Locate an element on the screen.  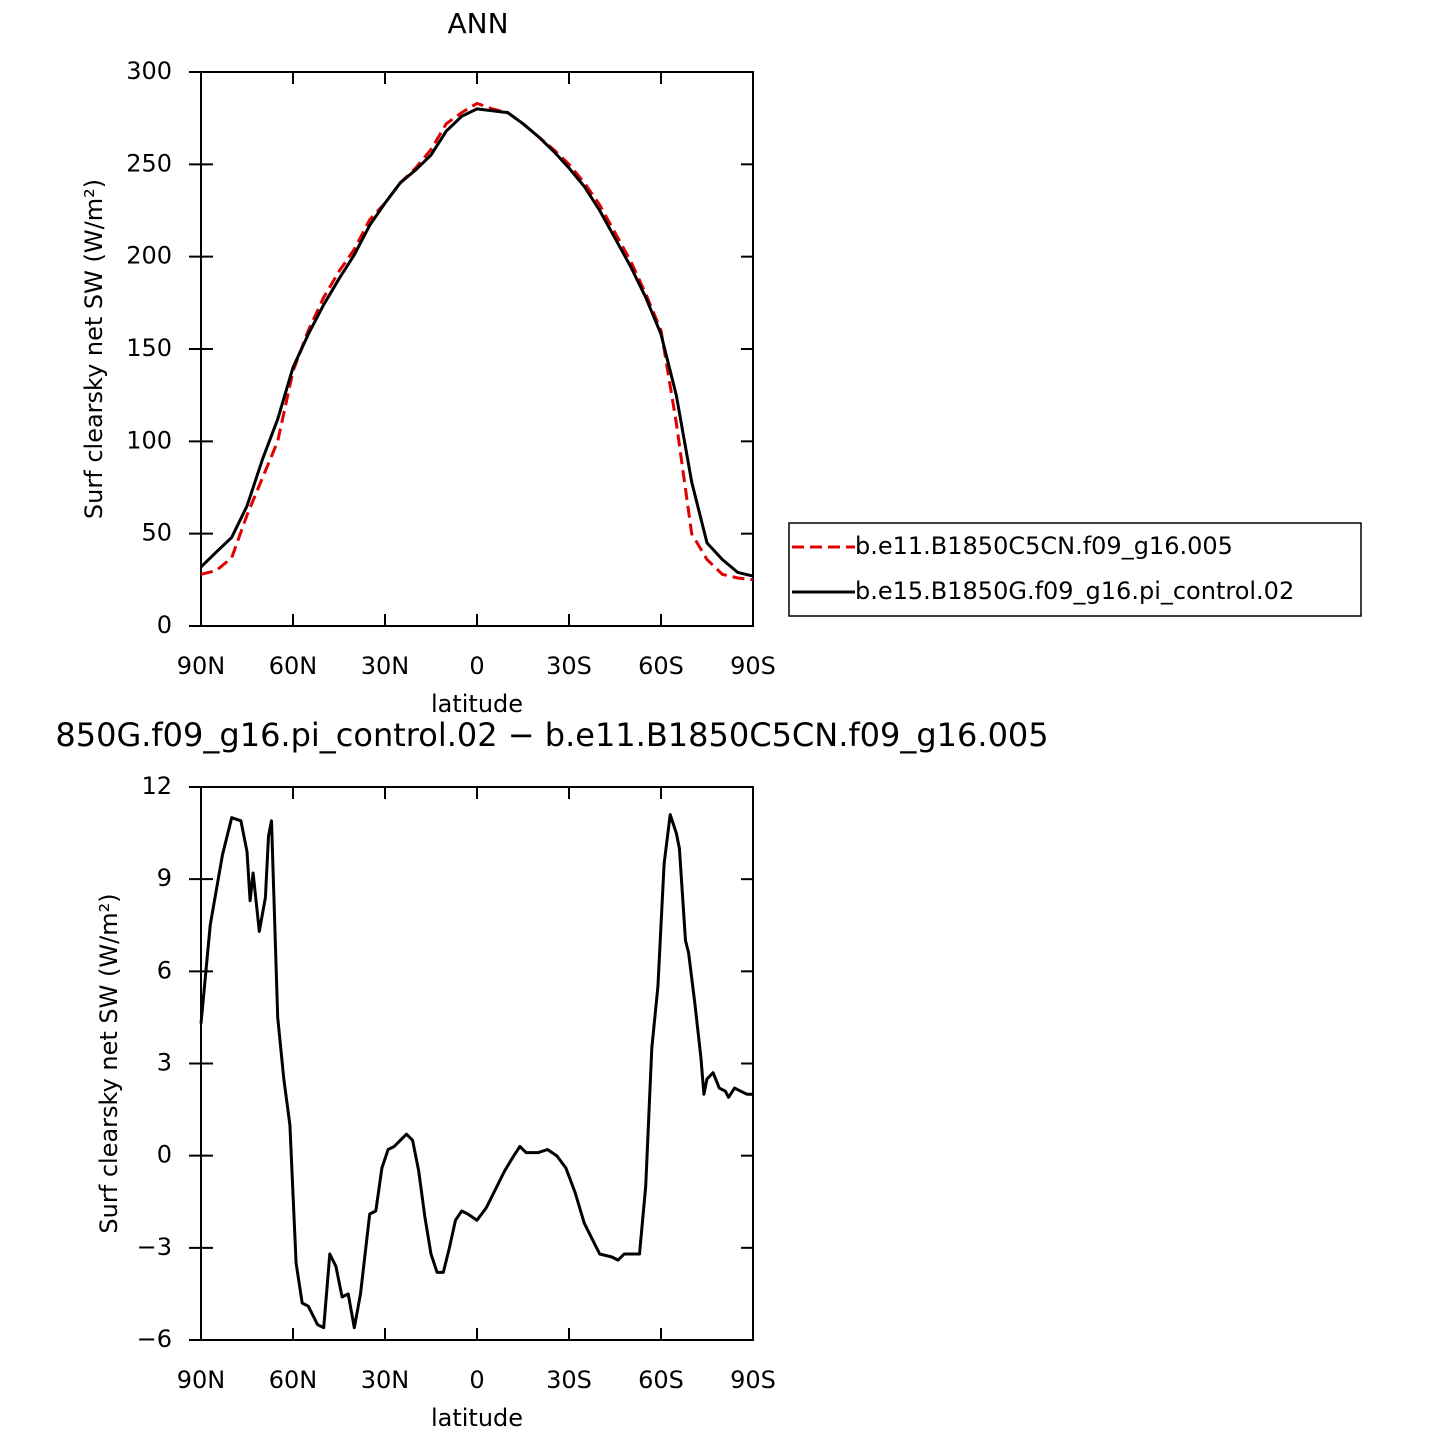
y-tick-label: 200 is located at coordinates (149, 256).